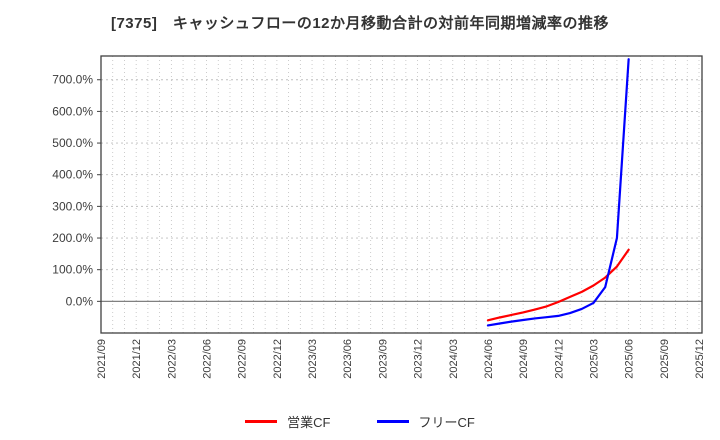 This screenshot has width=720, height=440. I want to click on y-tick-label: 0.0%, so click(80, 301).